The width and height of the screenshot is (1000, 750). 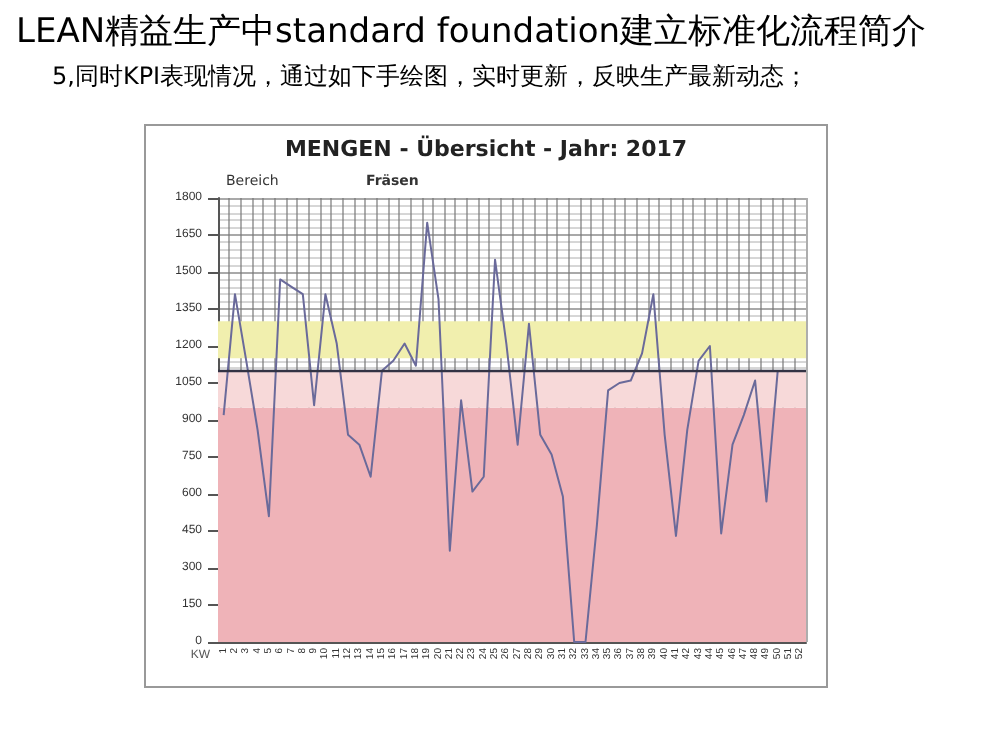 I want to click on chart-subtitle: 5,同时KPI表现情况，通过如下手绘图，实时更新，反映生产最新动态；, so click(x=430, y=77).